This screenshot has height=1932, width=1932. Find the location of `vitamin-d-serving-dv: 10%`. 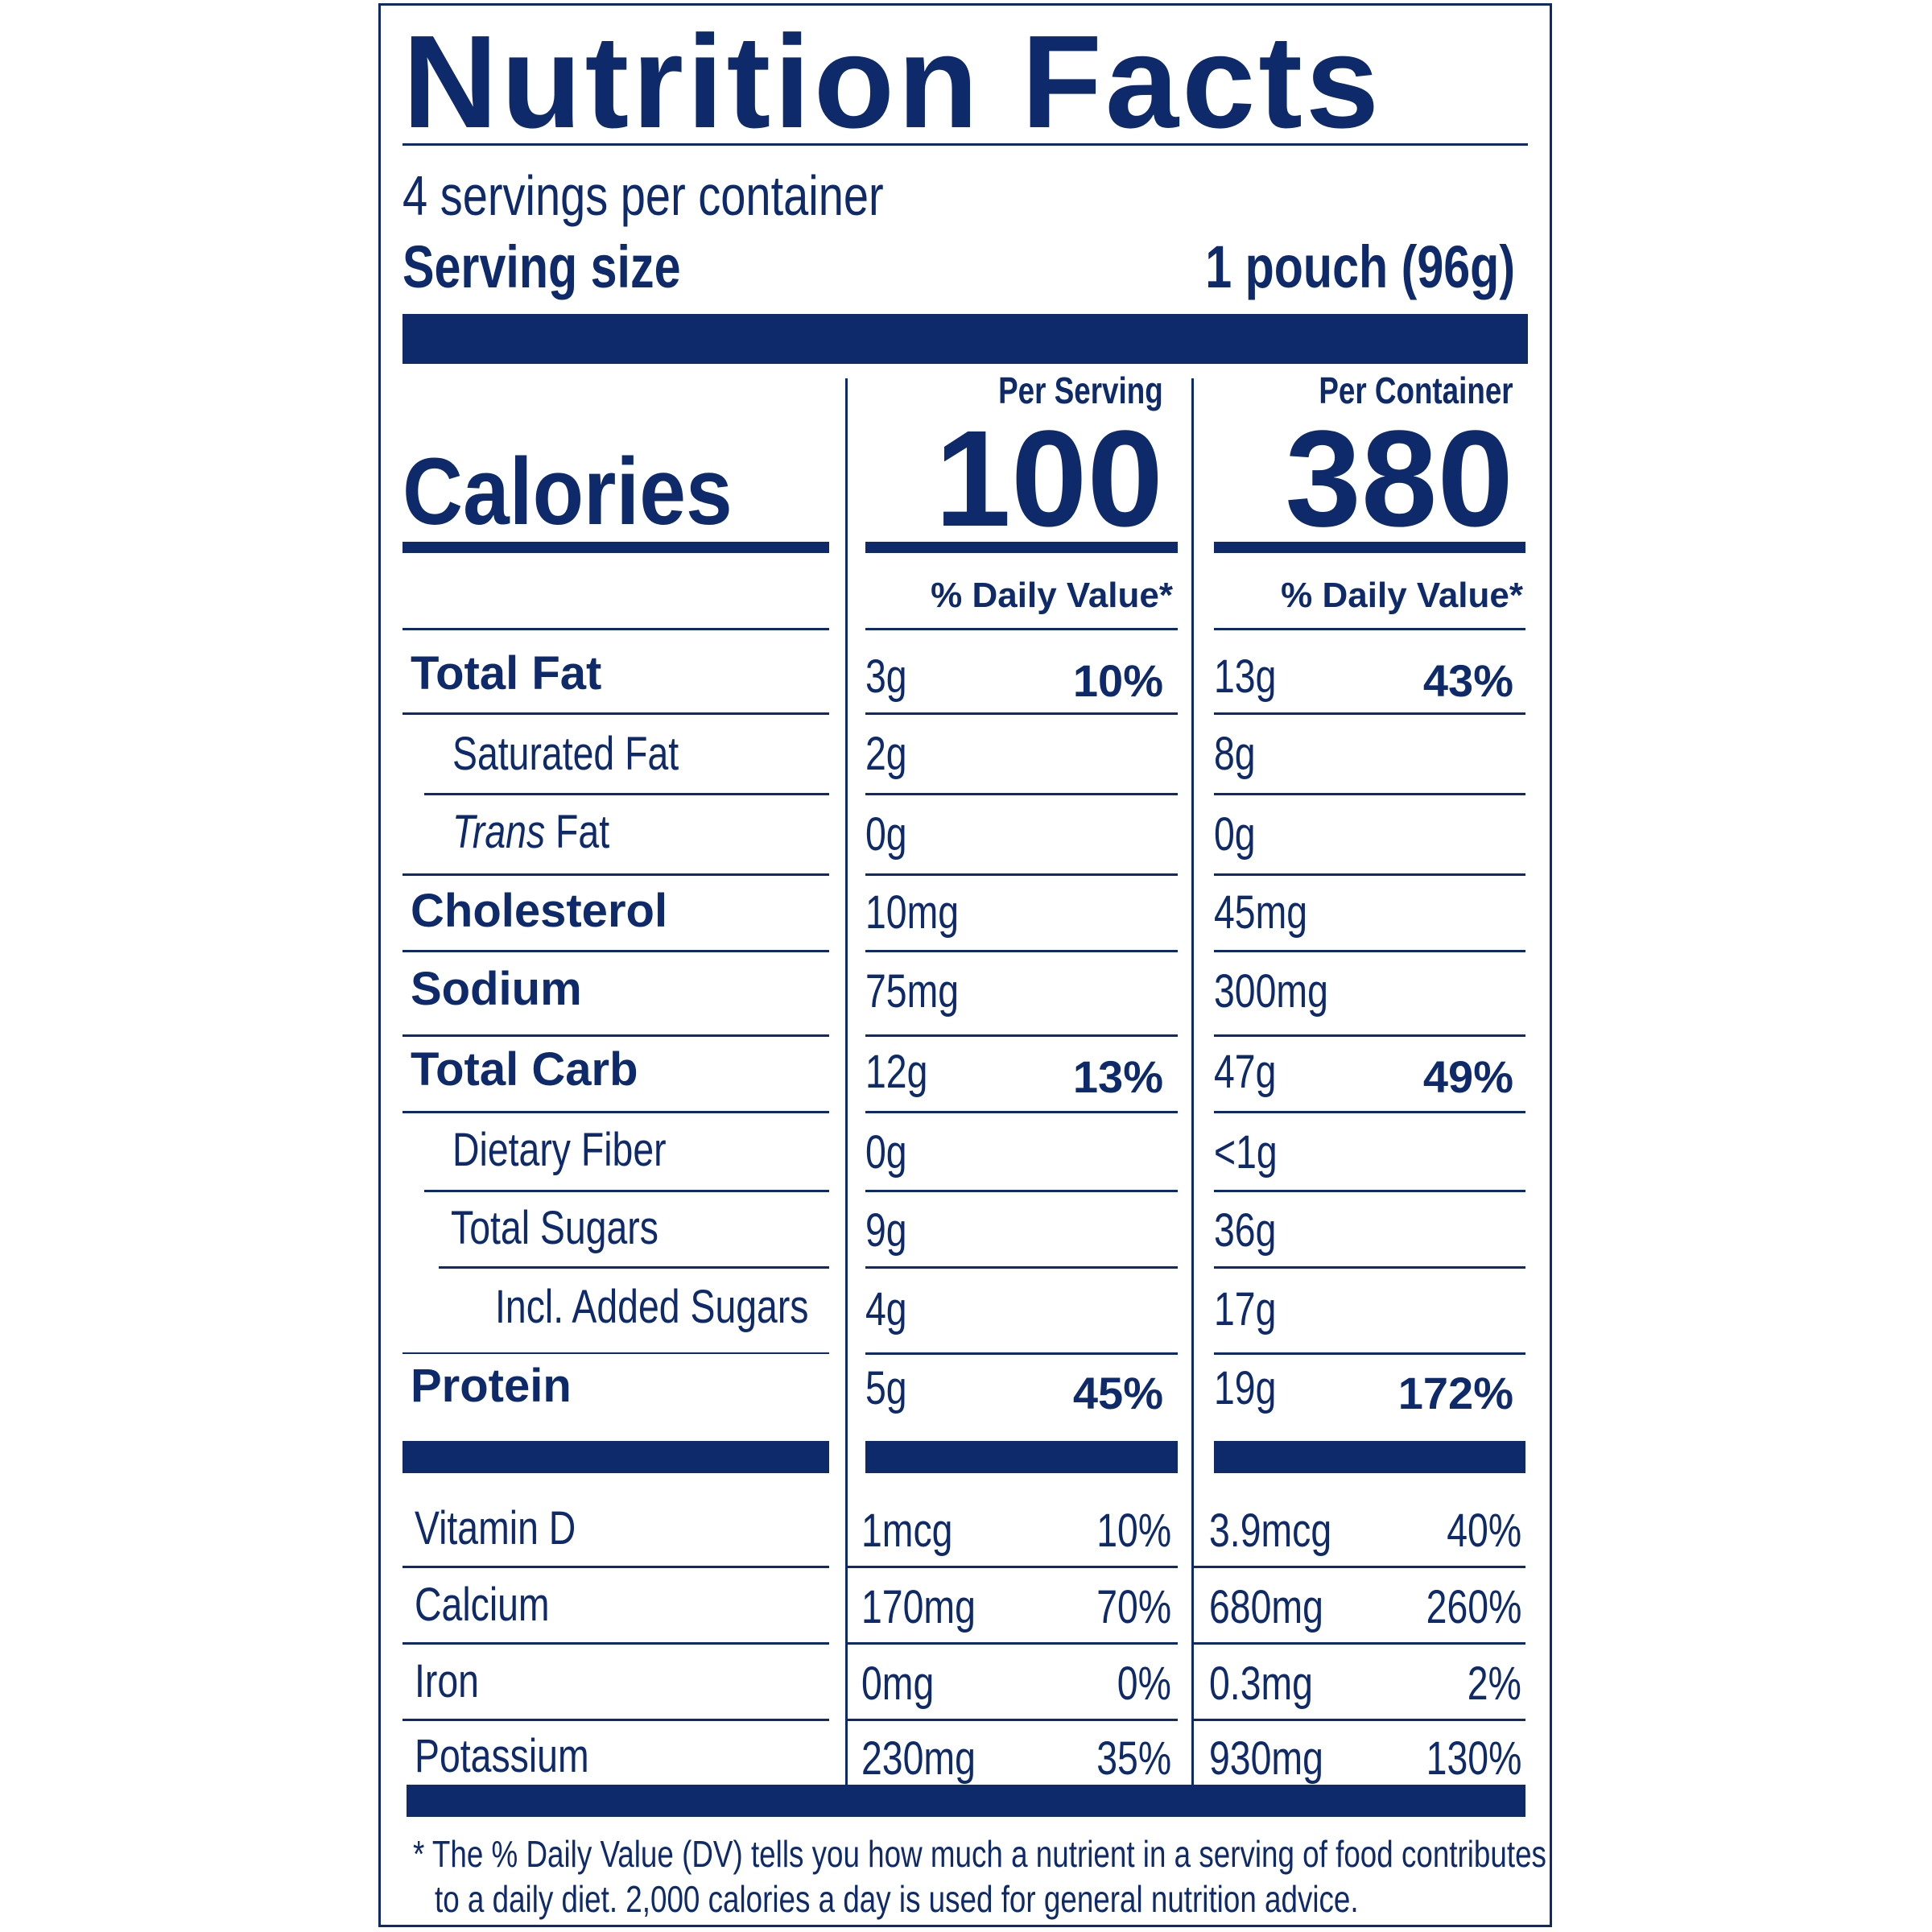

vitamin-d-serving-dv: 10% is located at coordinates (1133, 1531).